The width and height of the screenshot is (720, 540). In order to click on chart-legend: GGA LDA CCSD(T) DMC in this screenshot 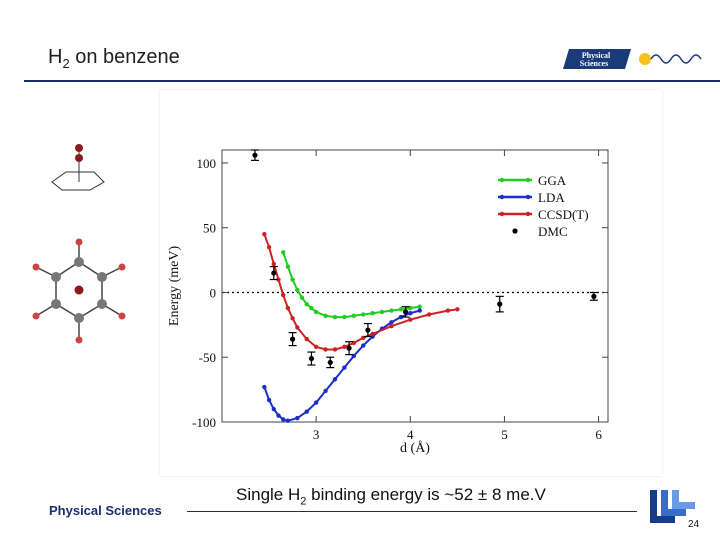, I will do `click(543, 206)`.